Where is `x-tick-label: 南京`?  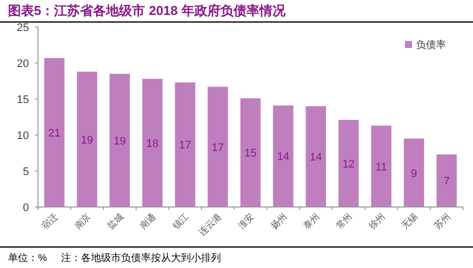 x-tick-label: 南京 is located at coordinates (82, 221).